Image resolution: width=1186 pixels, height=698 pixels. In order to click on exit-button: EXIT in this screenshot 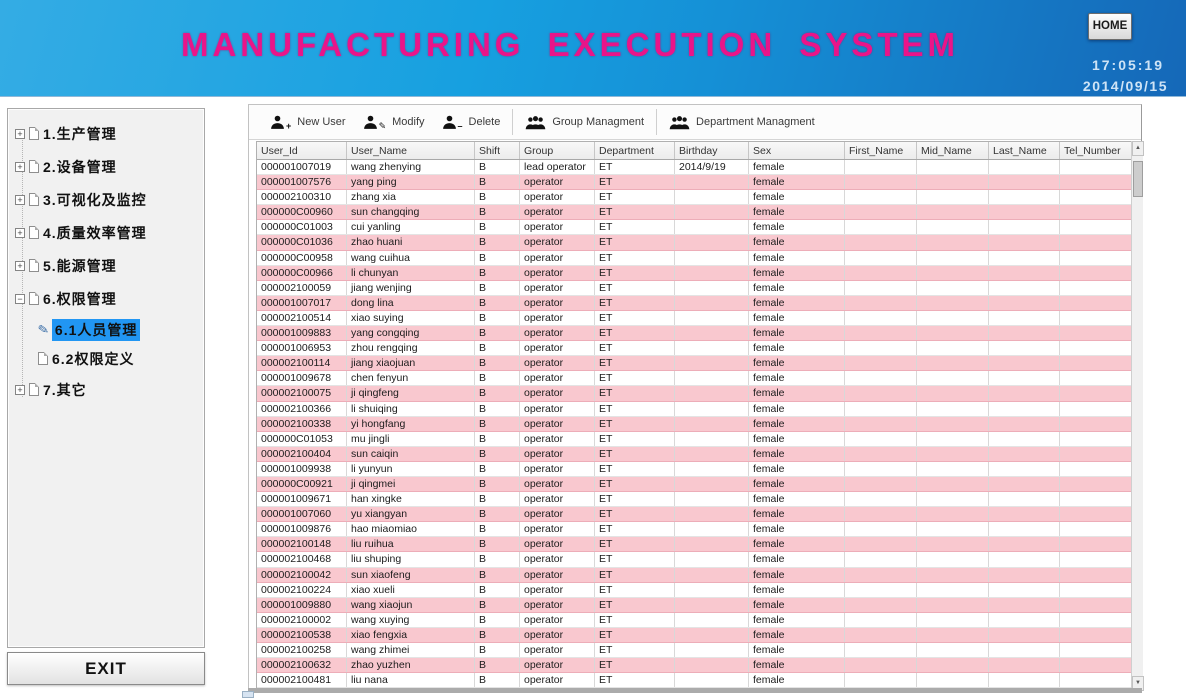, I will do `click(106, 668)`.